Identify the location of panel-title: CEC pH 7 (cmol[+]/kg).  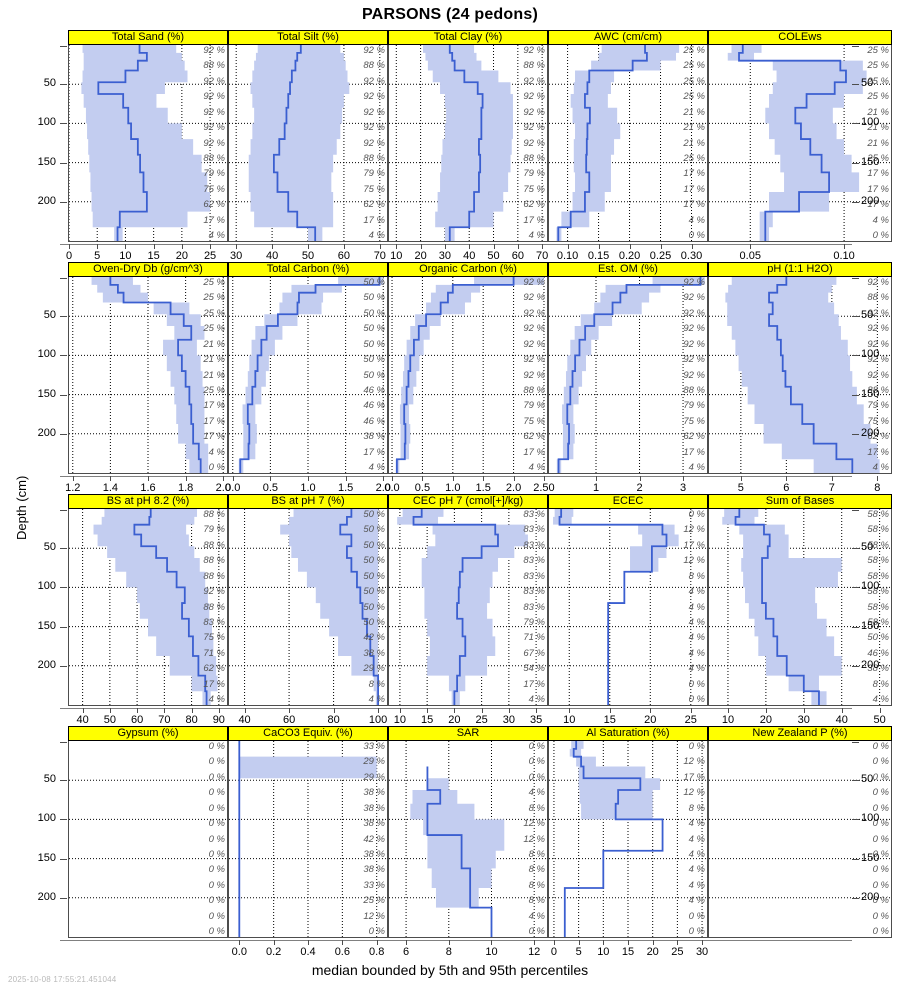
(468, 501).